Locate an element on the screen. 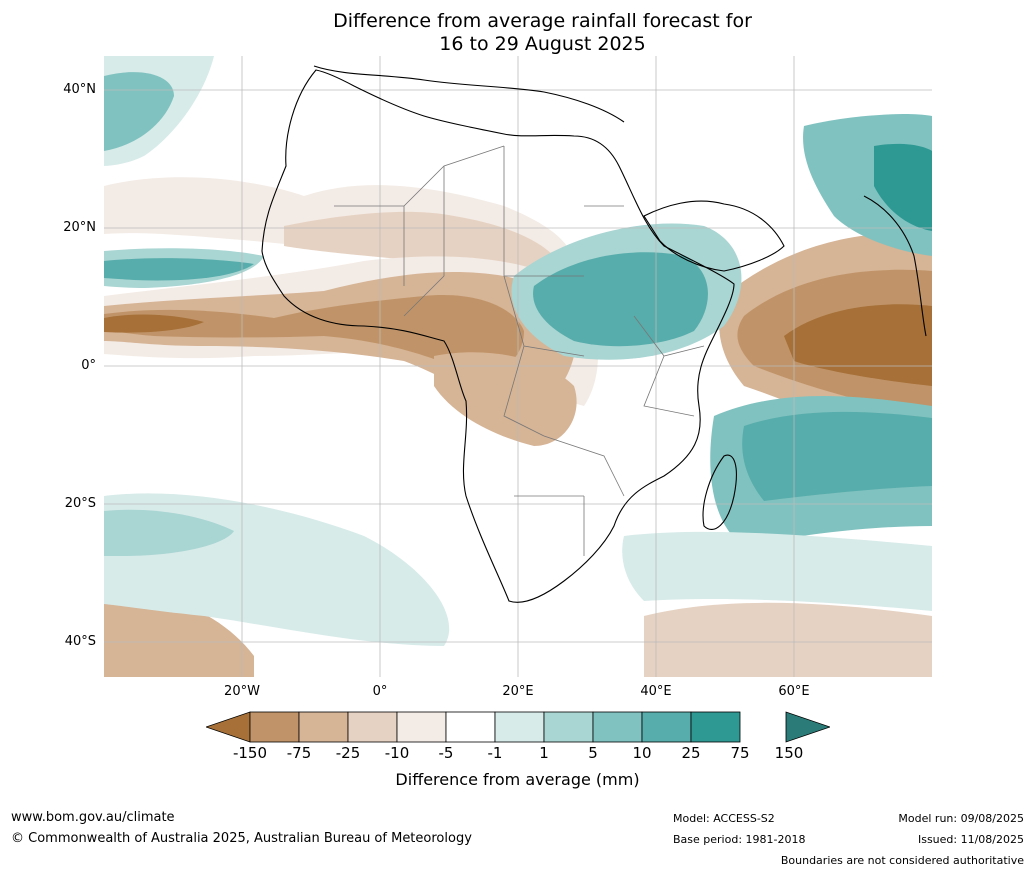 The height and width of the screenshot is (873, 1035). anomaly-dry-guinea-core is located at coordinates (154, 323).